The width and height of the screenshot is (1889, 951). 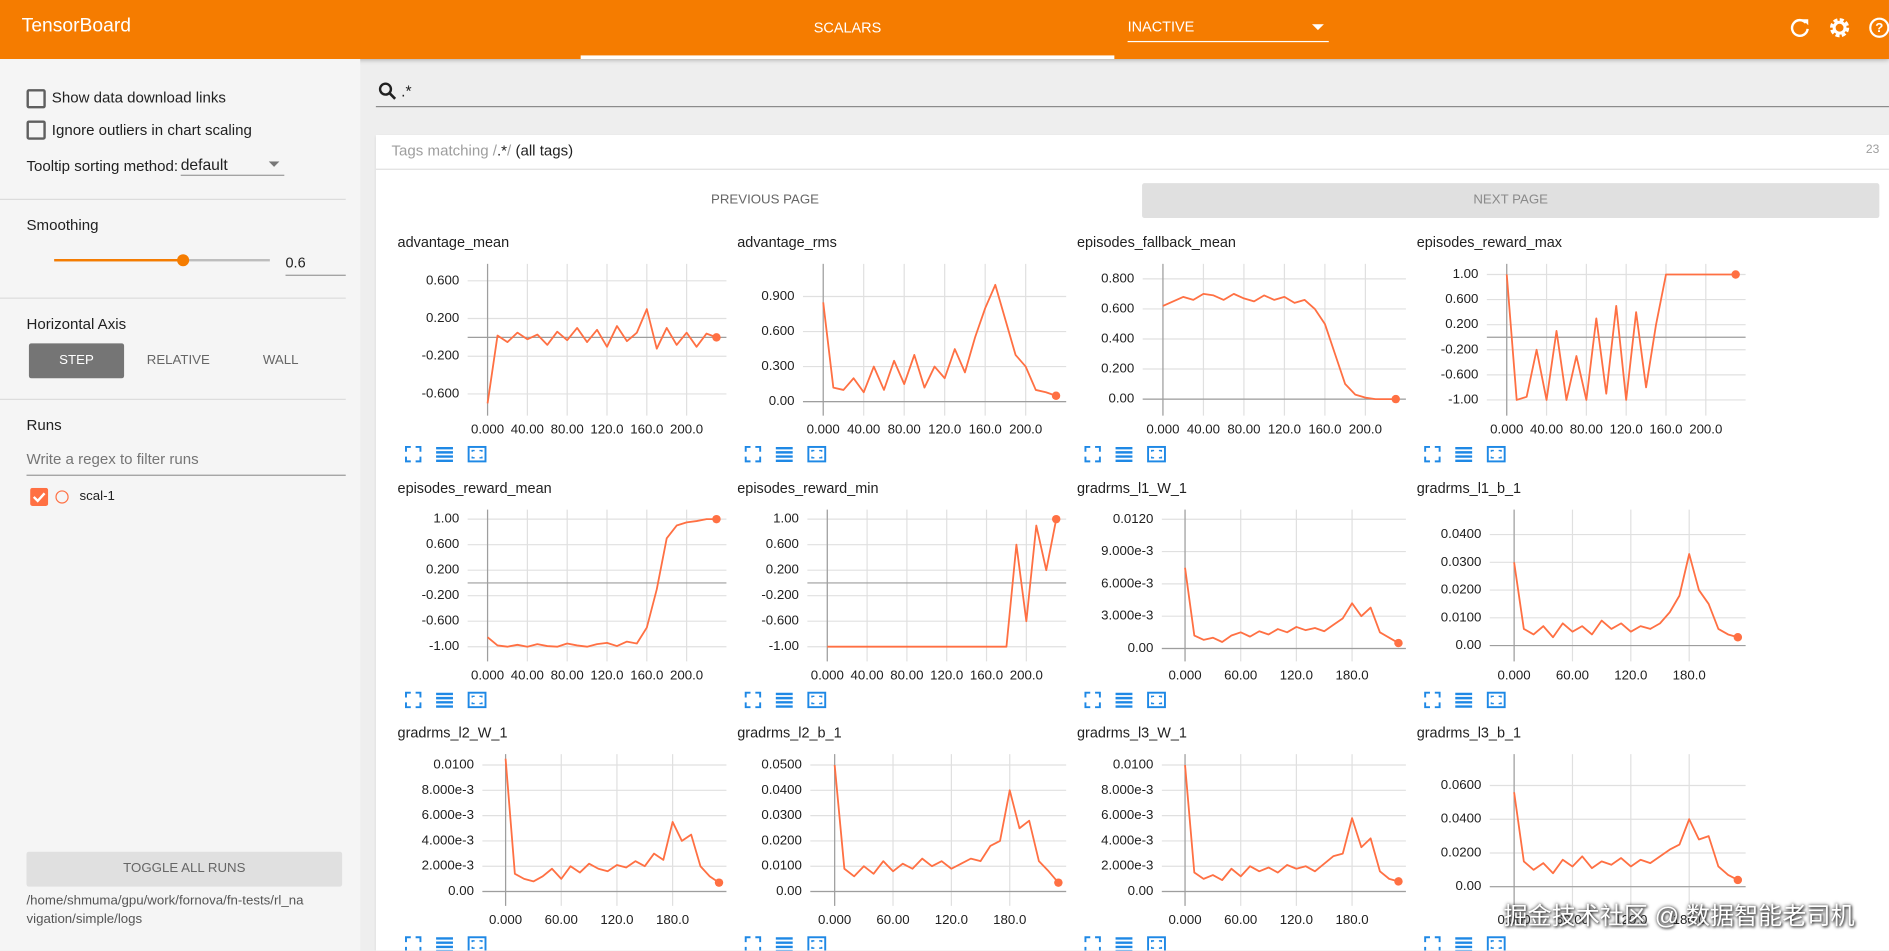 What do you see at coordinates (1511, 201) in the screenshot?
I see `next-page: NEXT PAGE` at bounding box center [1511, 201].